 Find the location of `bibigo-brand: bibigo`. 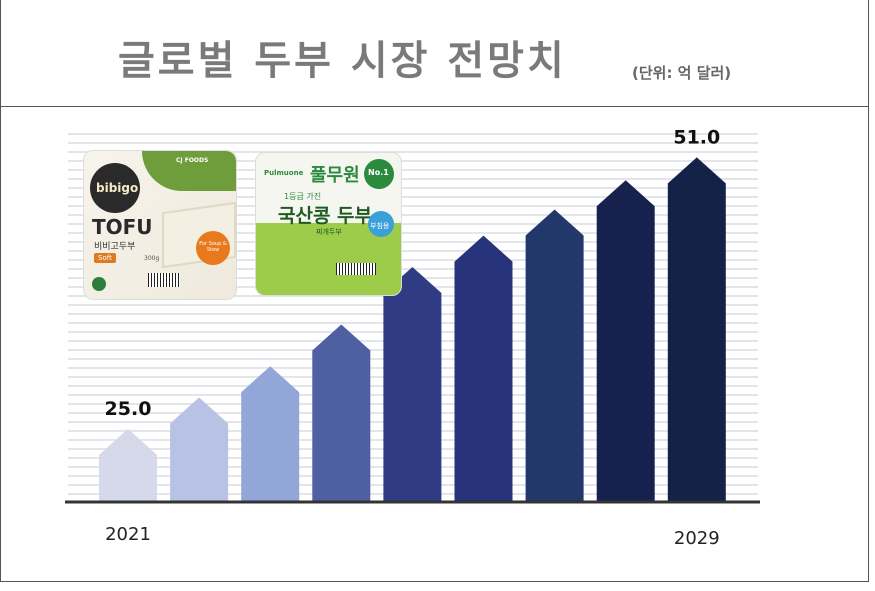

bibigo-brand: bibigo is located at coordinates (117, 188).